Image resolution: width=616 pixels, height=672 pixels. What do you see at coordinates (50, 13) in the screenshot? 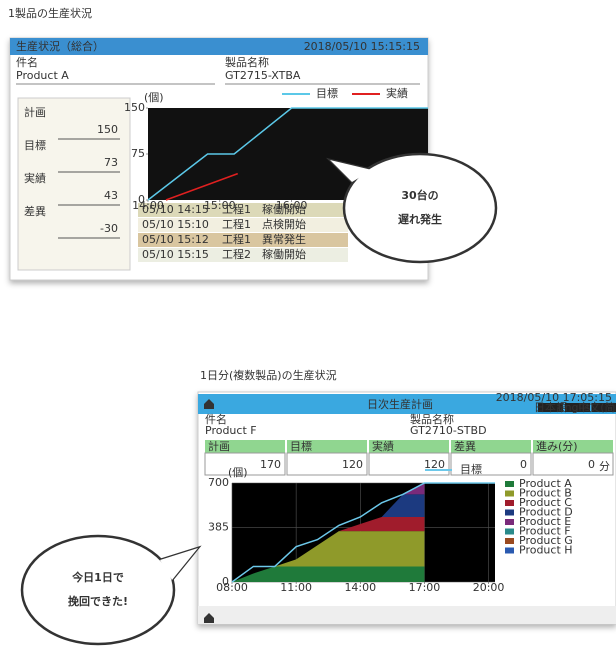
I see `caption: 1製品の生産状況` at bounding box center [50, 13].